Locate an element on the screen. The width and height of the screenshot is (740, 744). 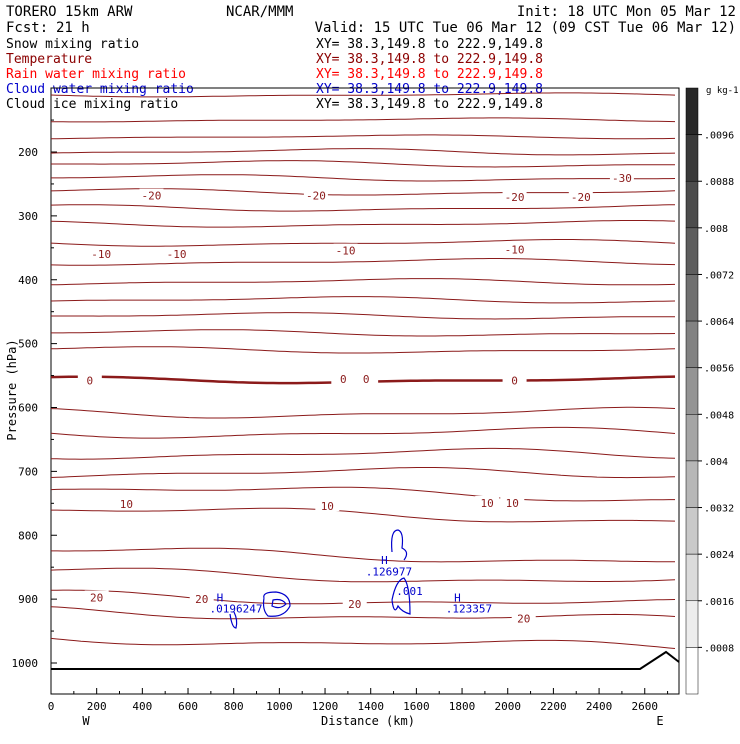
isotherm-label: -30 is located at coordinates (622, 178).